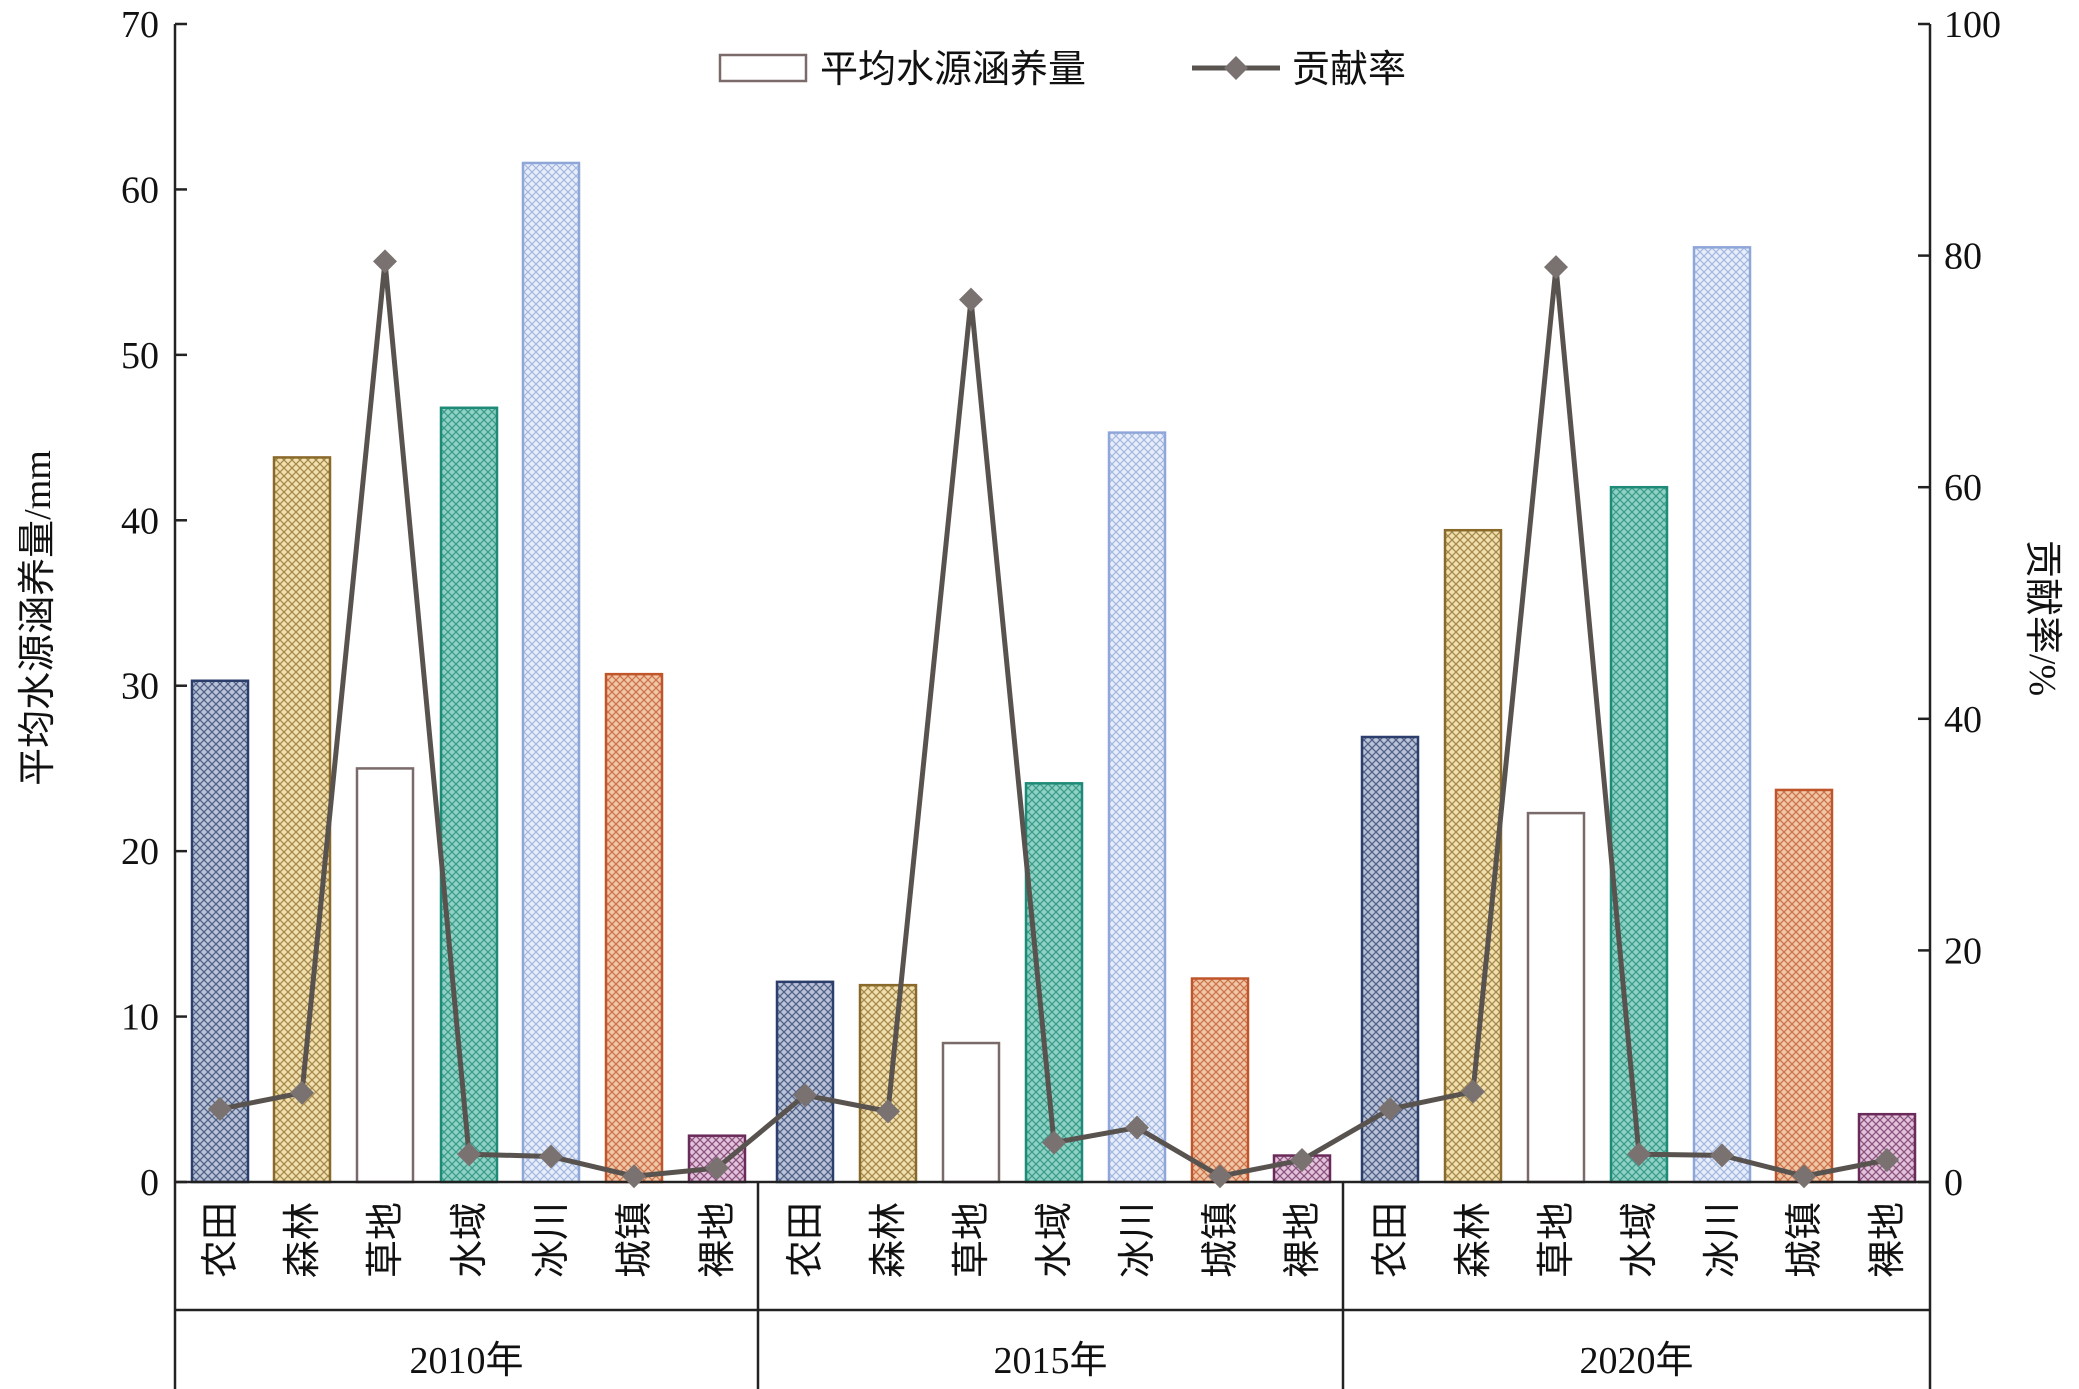 This screenshot has width=2079, height=1389. What do you see at coordinates (551, 672) in the screenshot?
I see `bar-2010年-冰川` at bounding box center [551, 672].